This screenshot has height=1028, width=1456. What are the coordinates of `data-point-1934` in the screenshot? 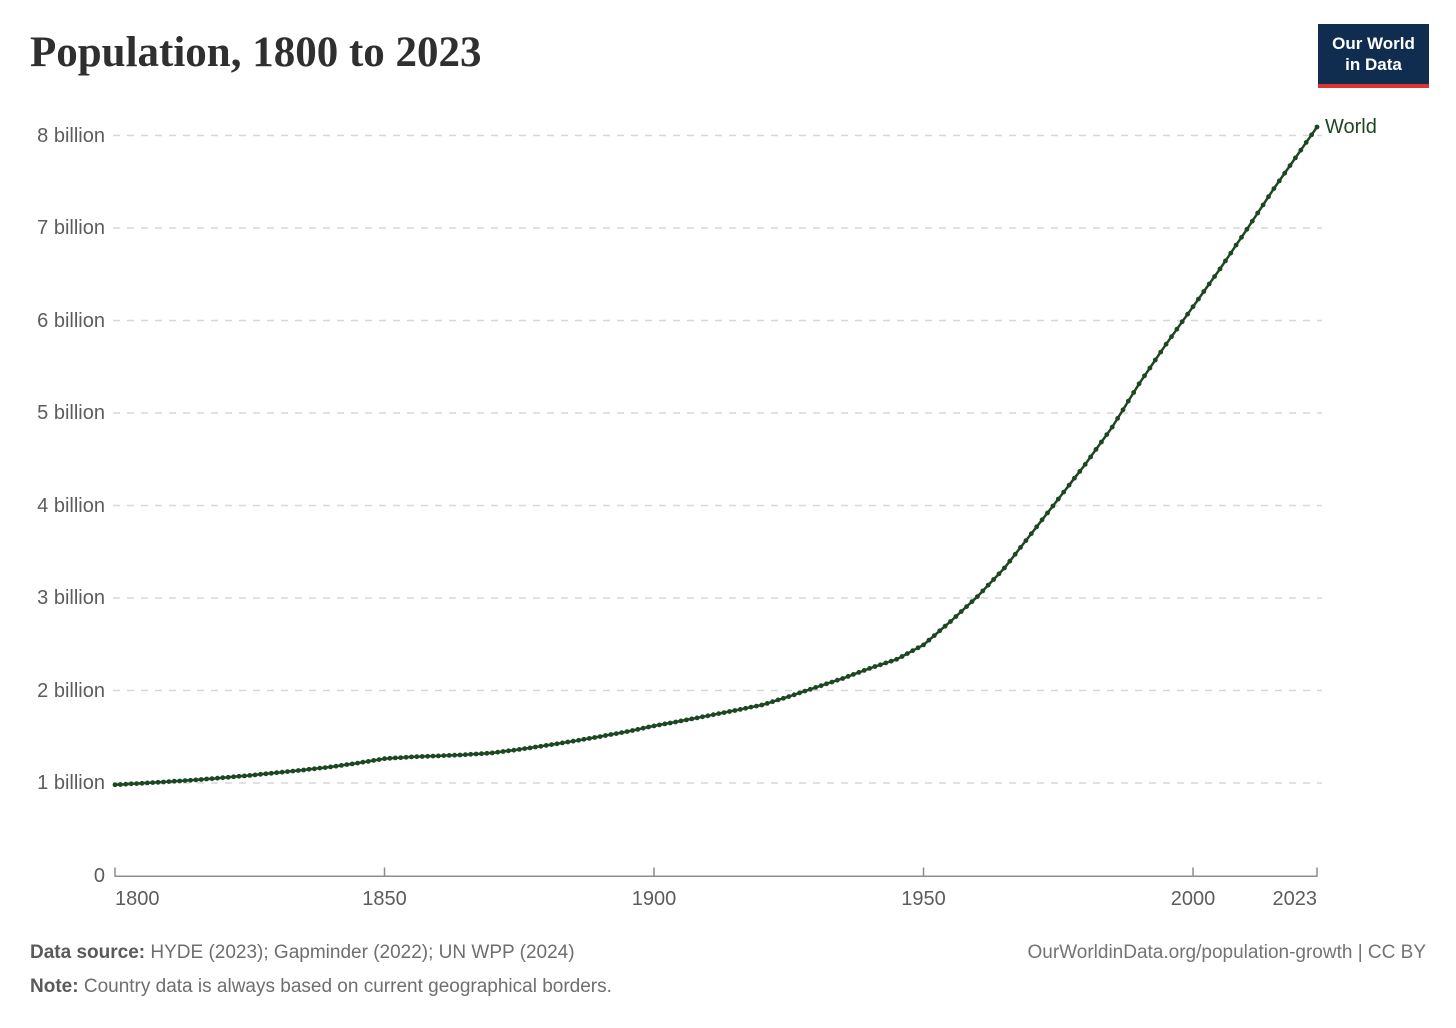 It's located at (837, 680).